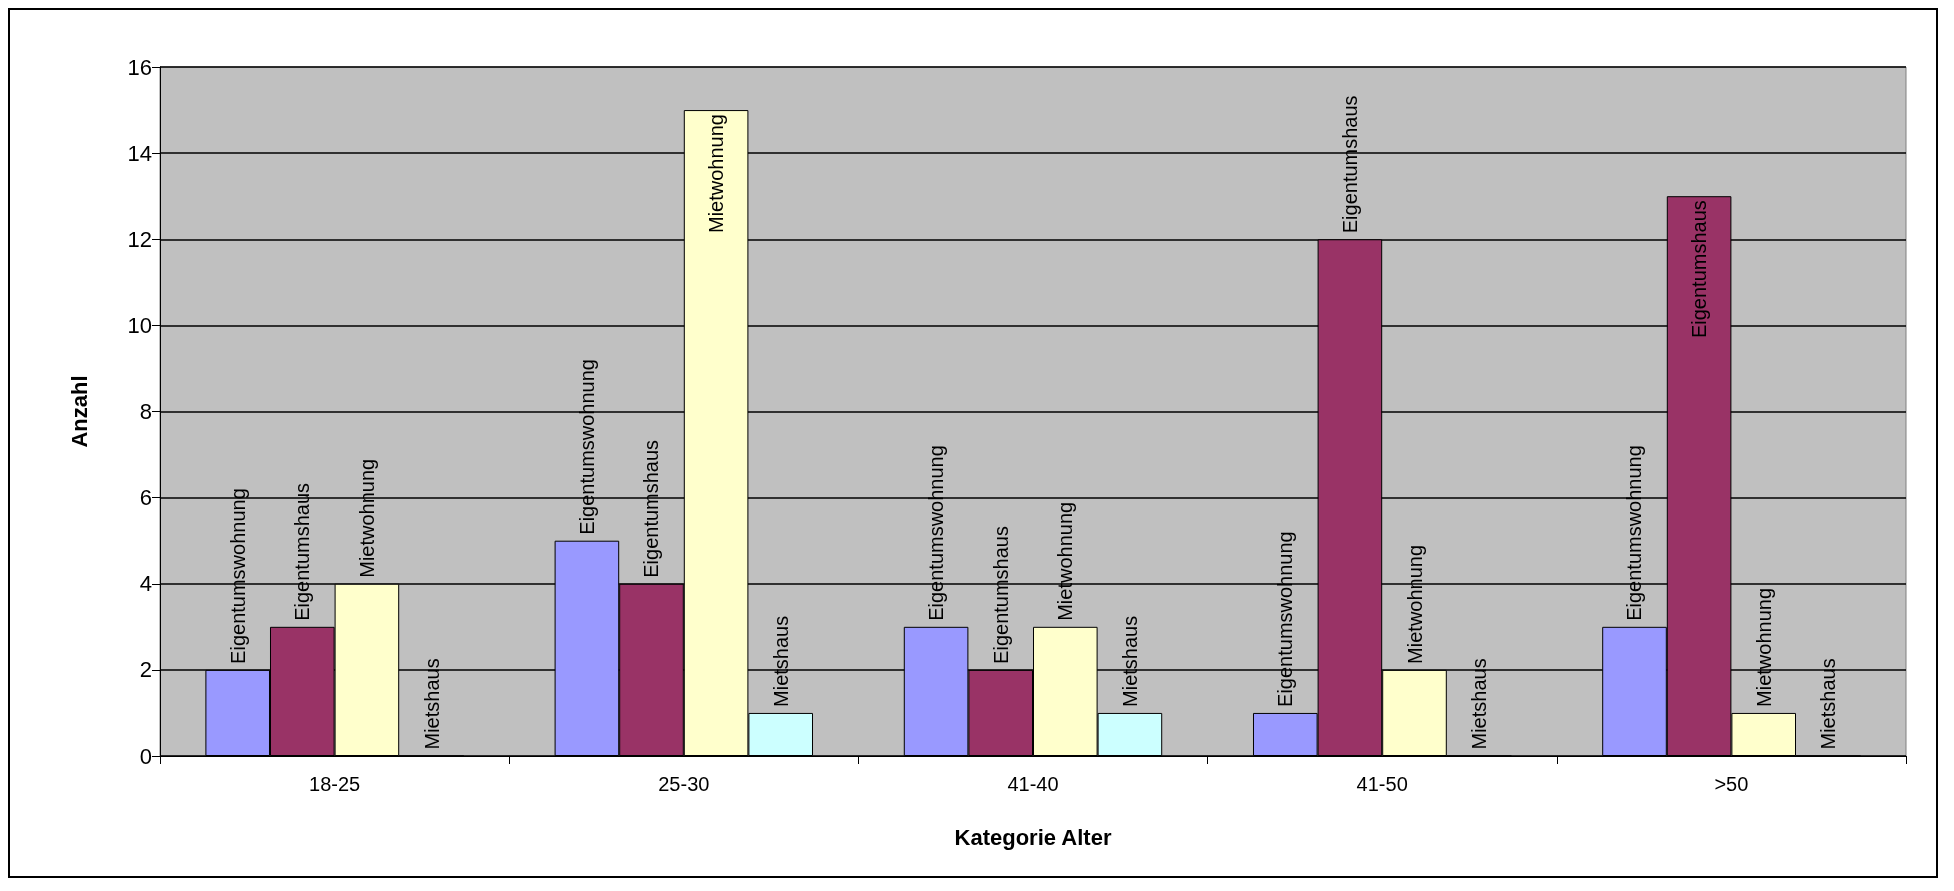 The image size is (1954, 891). I want to click on y-tick-label: 2, so click(145, 670).